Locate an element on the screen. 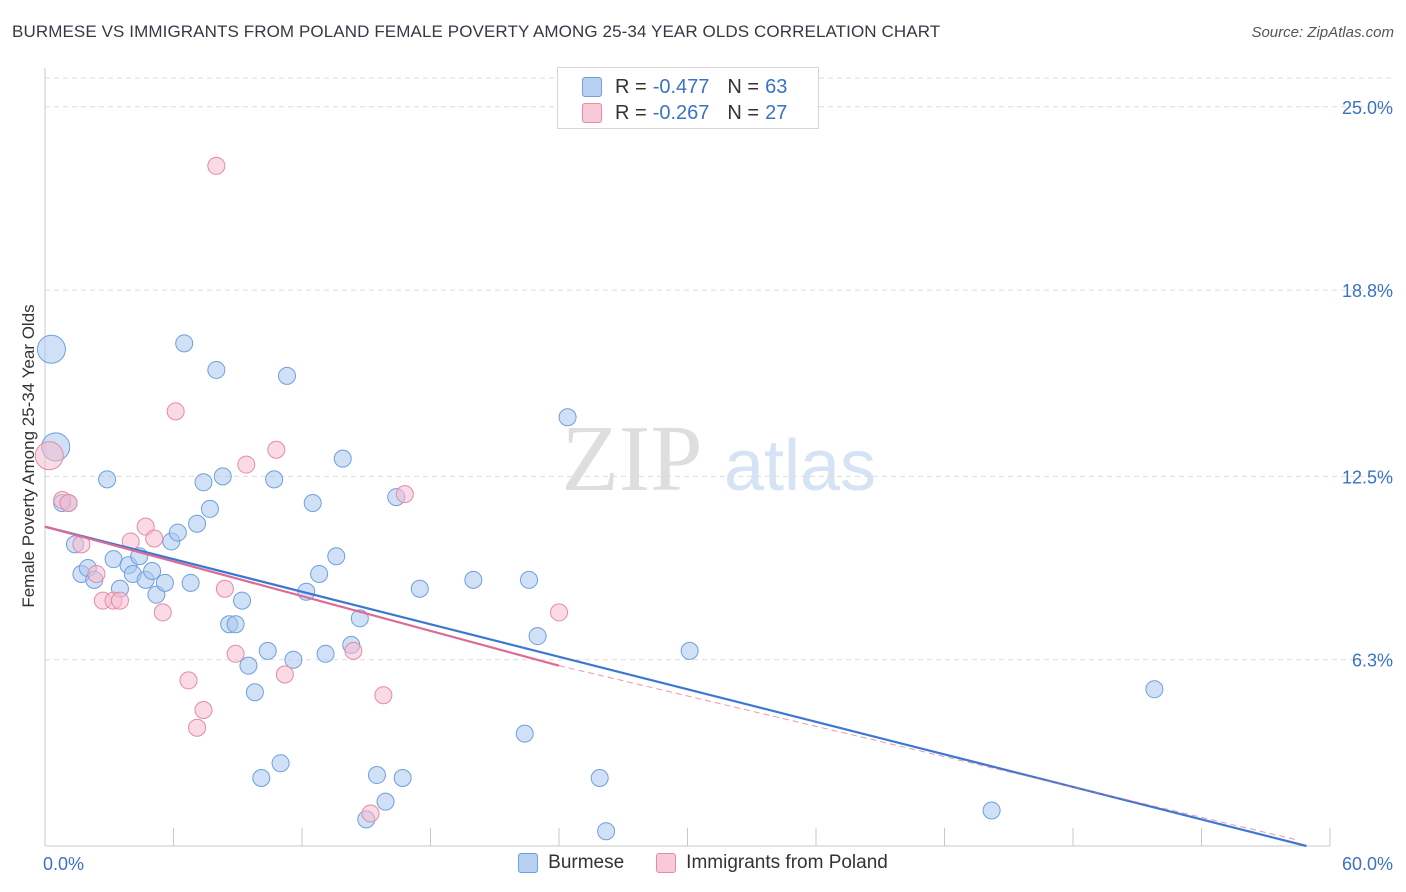  legend-item-poland: Immigrants from Poland is located at coordinates (772, 863).